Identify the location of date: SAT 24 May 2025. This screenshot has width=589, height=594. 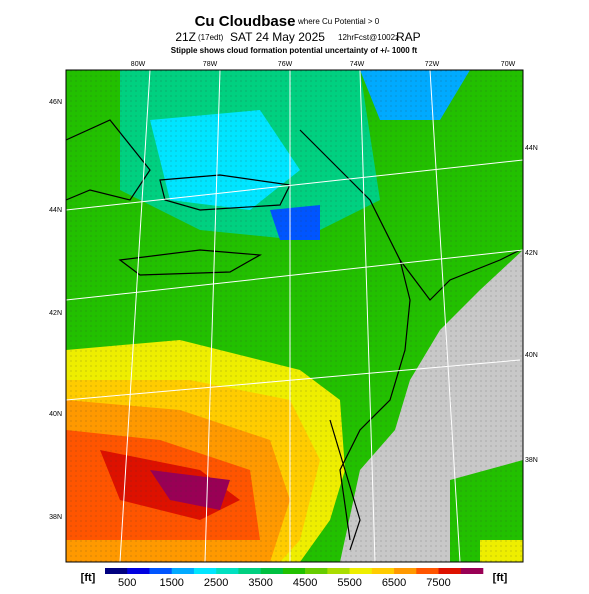
(277, 37).